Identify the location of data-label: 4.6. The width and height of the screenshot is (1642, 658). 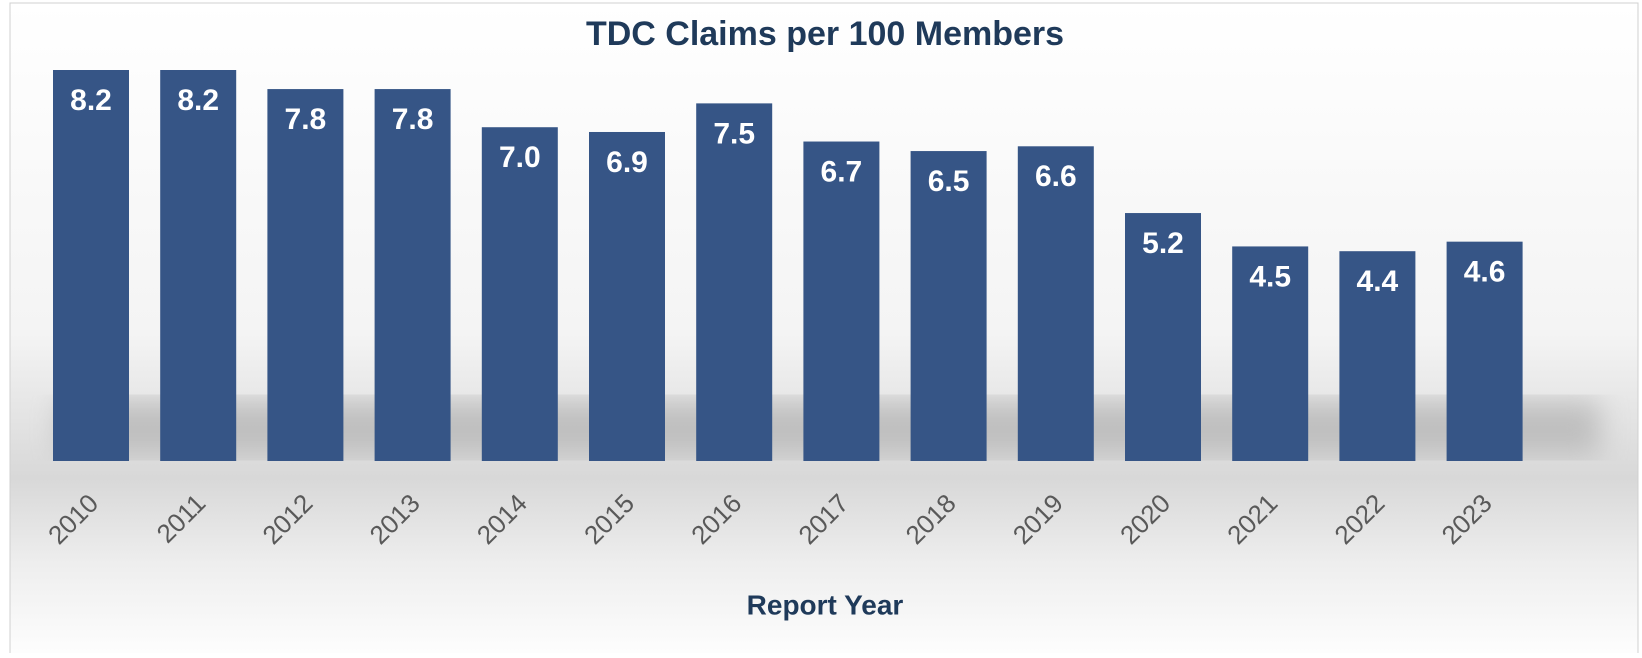
(1485, 272).